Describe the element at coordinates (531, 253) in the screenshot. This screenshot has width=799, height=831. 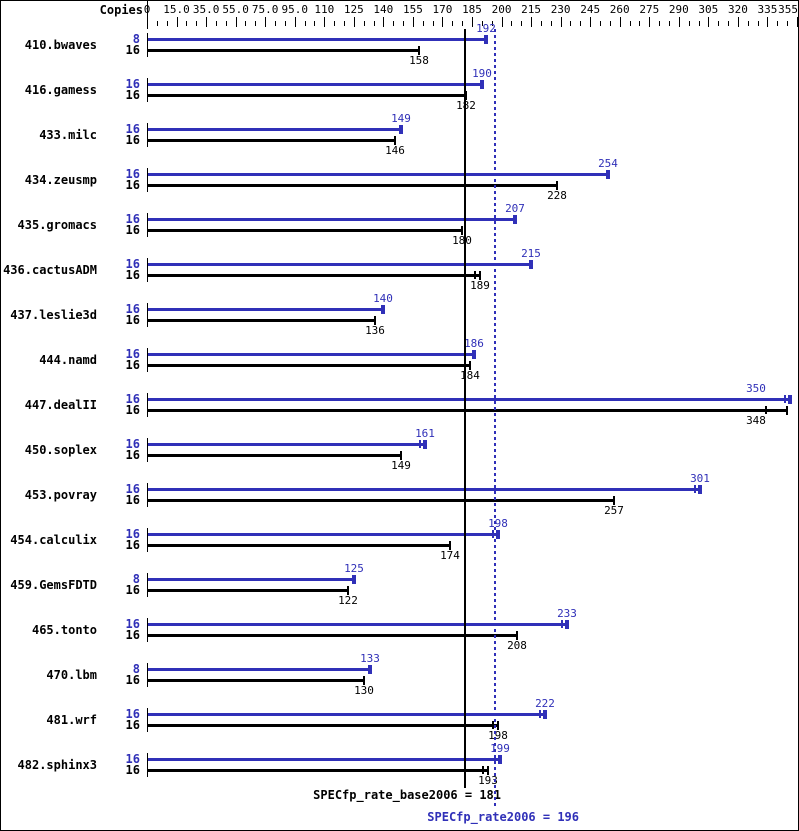
I see `peak-value-label: 215` at that location.